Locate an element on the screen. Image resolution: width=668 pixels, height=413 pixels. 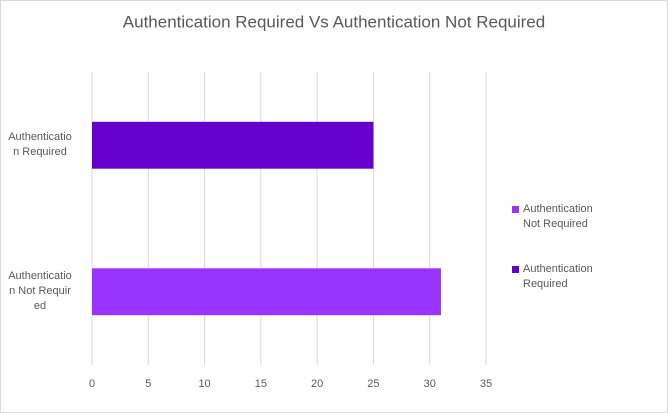
legend-label: Authentication Required is located at coordinates (558, 276).